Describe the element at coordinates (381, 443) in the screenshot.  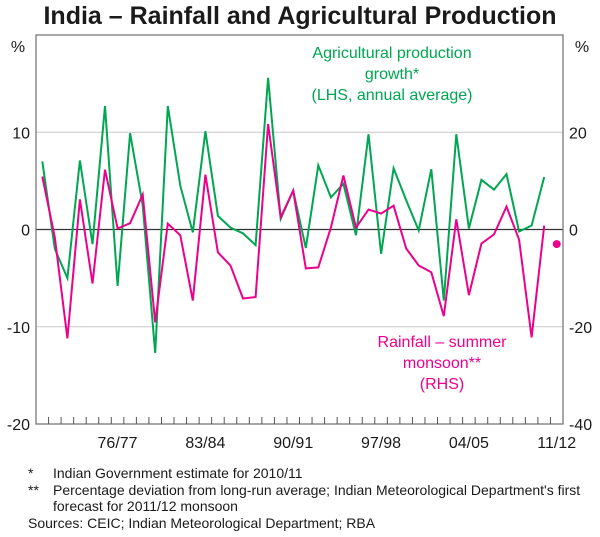
I see `x-tick-label: 97/98` at that location.